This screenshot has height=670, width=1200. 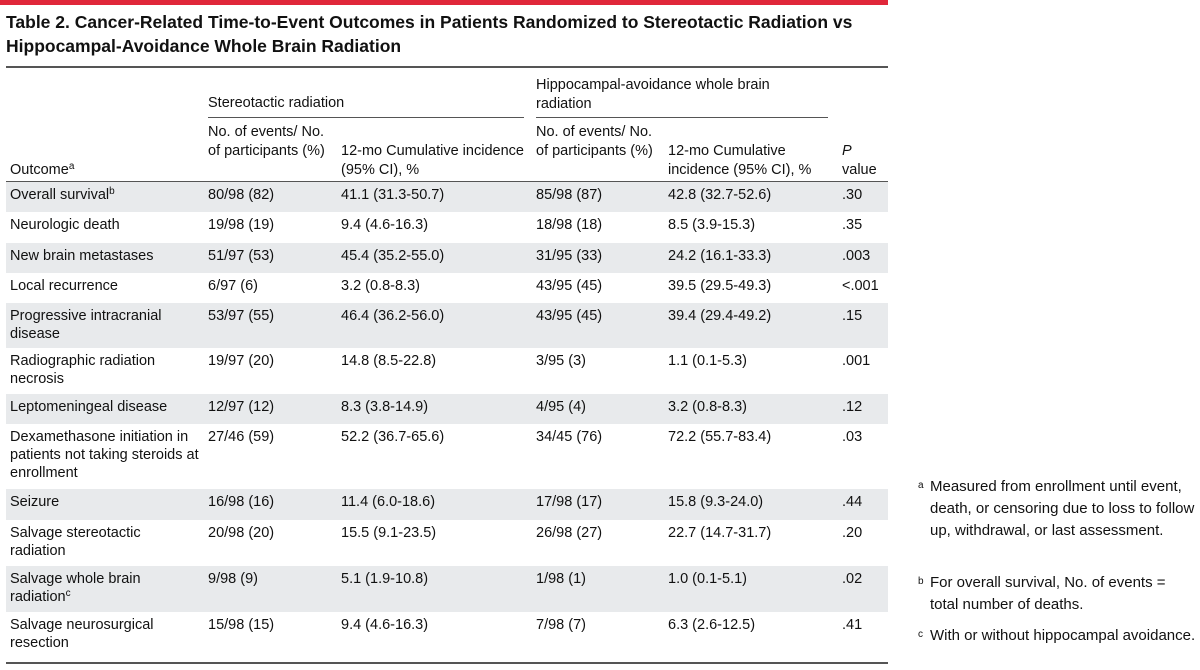 What do you see at coordinates (720, 437) in the screenshot?
I see `row-ha-incidence: 72.2 (55.7-83.4)` at bounding box center [720, 437].